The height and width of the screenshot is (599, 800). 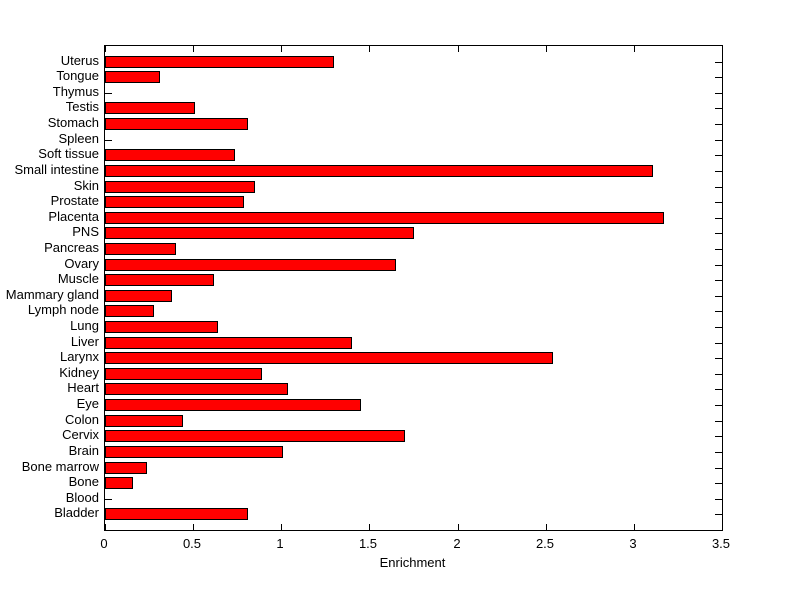 What do you see at coordinates (129, 311) in the screenshot?
I see `bar-lymph-node` at bounding box center [129, 311].